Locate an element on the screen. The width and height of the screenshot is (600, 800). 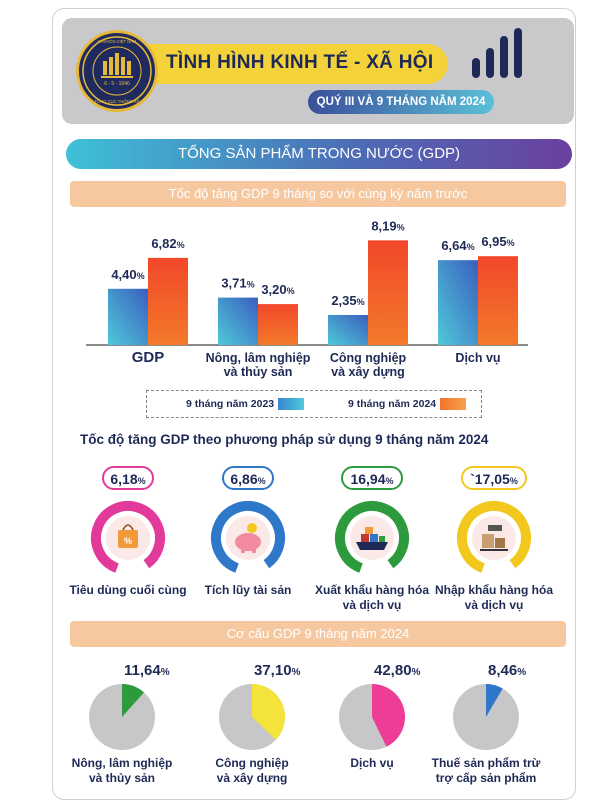
cargo-ship-icon is located at coordinates (372, 538).